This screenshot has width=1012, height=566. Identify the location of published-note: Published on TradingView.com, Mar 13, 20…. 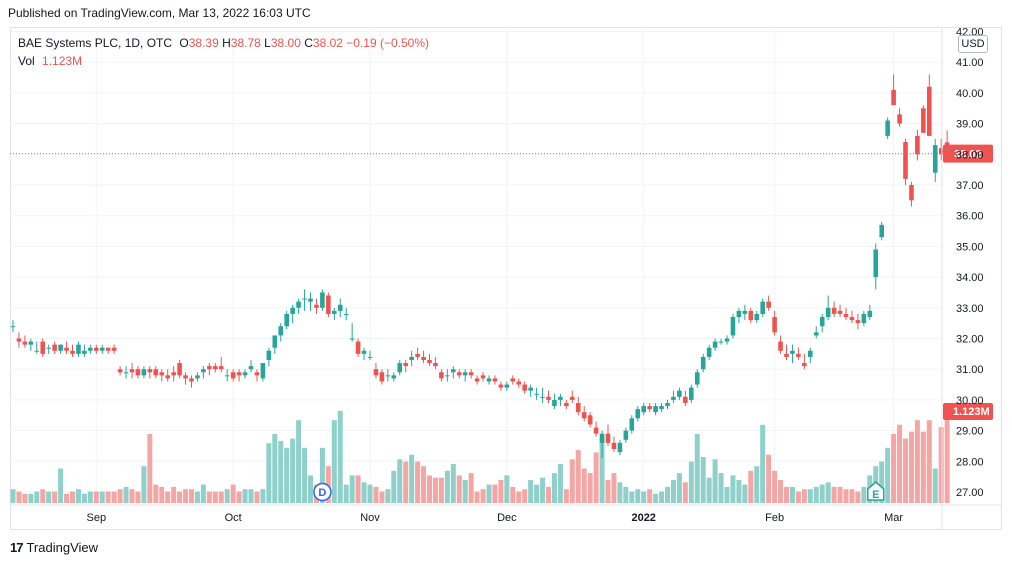
(159, 13).